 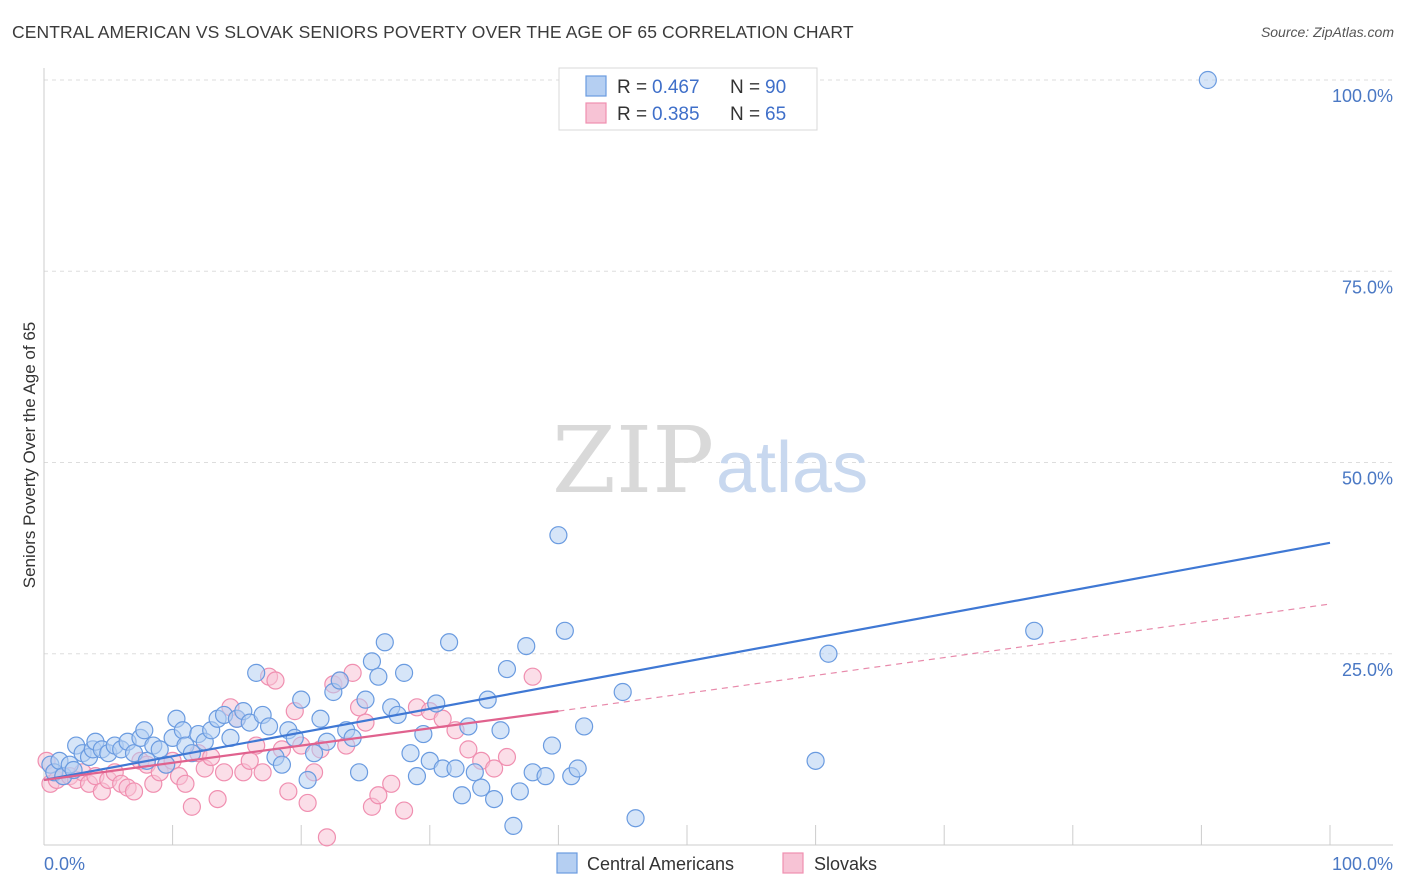 What do you see at coordinates (596, 113) in the screenshot?
I see `legend-swatch-pink` at bounding box center [596, 113].